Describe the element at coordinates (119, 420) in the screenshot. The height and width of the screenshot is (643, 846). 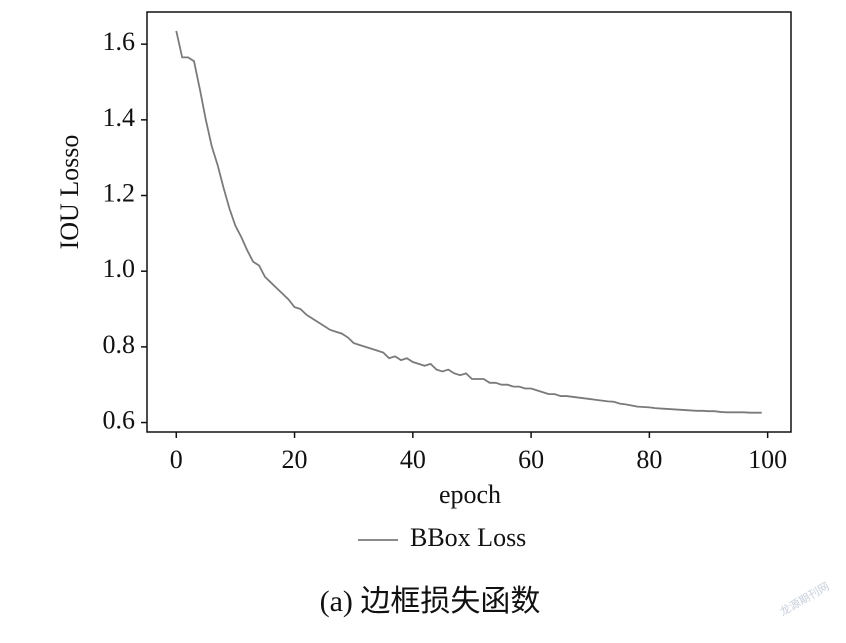
I see `y-tick-label: 0.6` at that location.